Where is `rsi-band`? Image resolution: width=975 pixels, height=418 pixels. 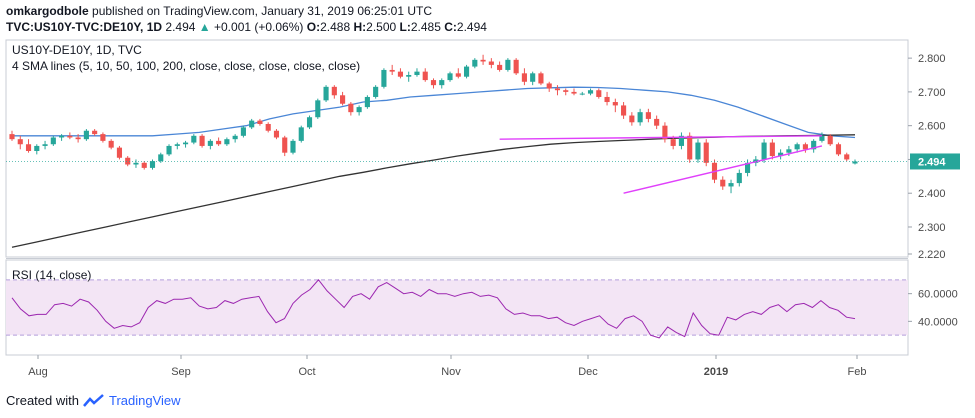
rsi-band is located at coordinates (457, 307).